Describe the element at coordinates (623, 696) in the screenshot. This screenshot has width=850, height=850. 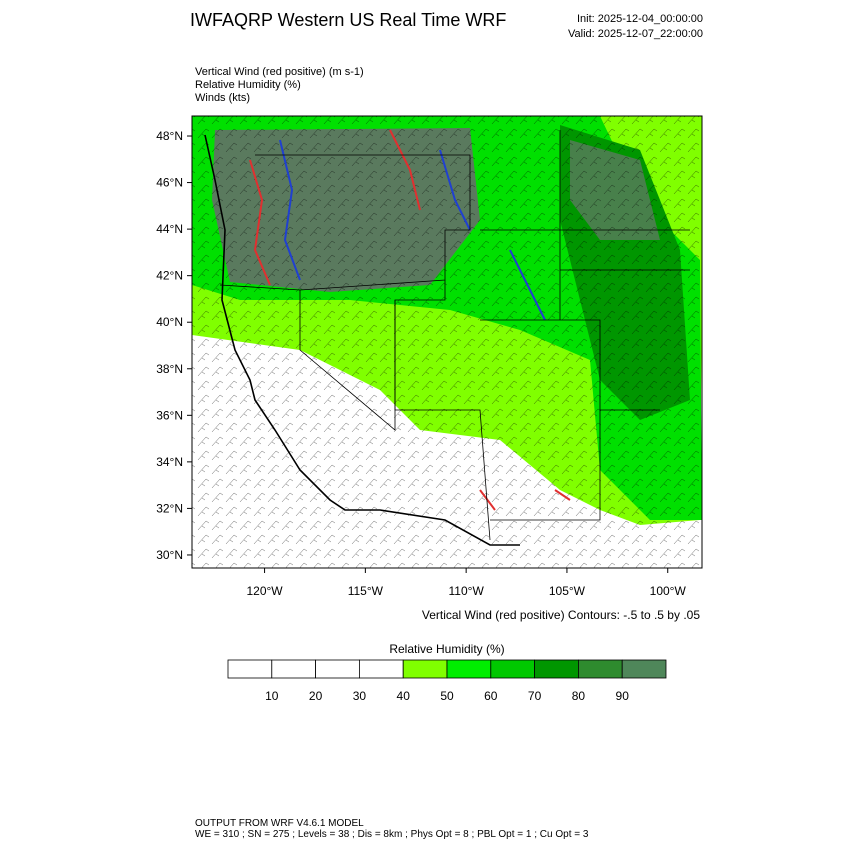
I see `colorbar-label: 90` at that location.